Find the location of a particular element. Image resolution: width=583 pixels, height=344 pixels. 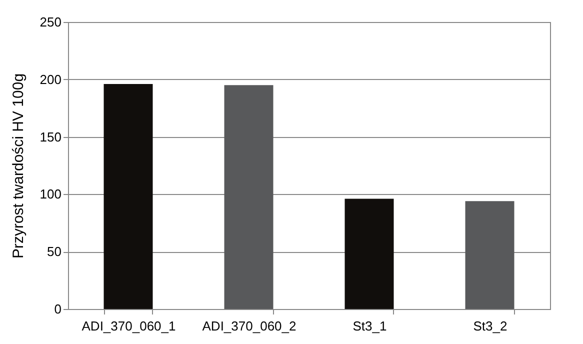

x-tick-label: St3_1 is located at coordinates (369, 326).